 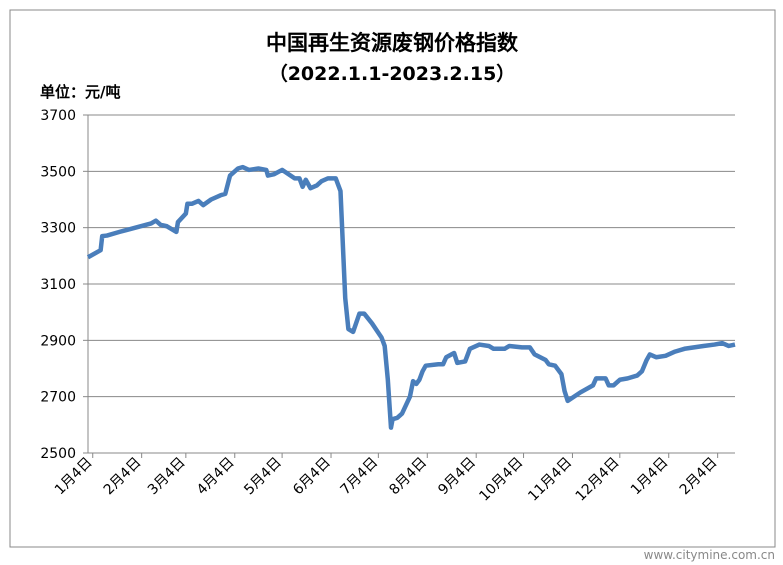 What do you see at coordinates (58, 341) in the screenshot?
I see `y-tick-label: 2900` at bounding box center [58, 341].